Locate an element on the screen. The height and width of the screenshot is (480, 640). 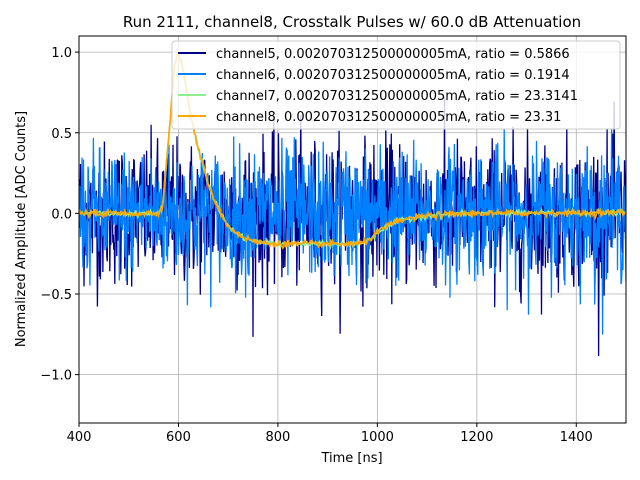
x-tick-label: 600 is located at coordinates (178, 437).